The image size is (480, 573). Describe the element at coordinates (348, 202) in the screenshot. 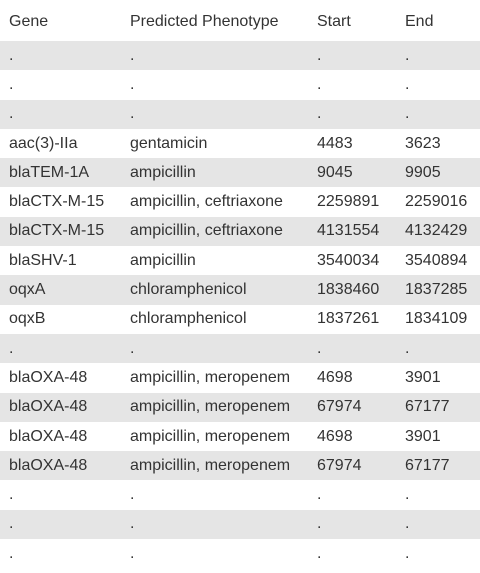

I see `start-cell: 2259891` at that location.